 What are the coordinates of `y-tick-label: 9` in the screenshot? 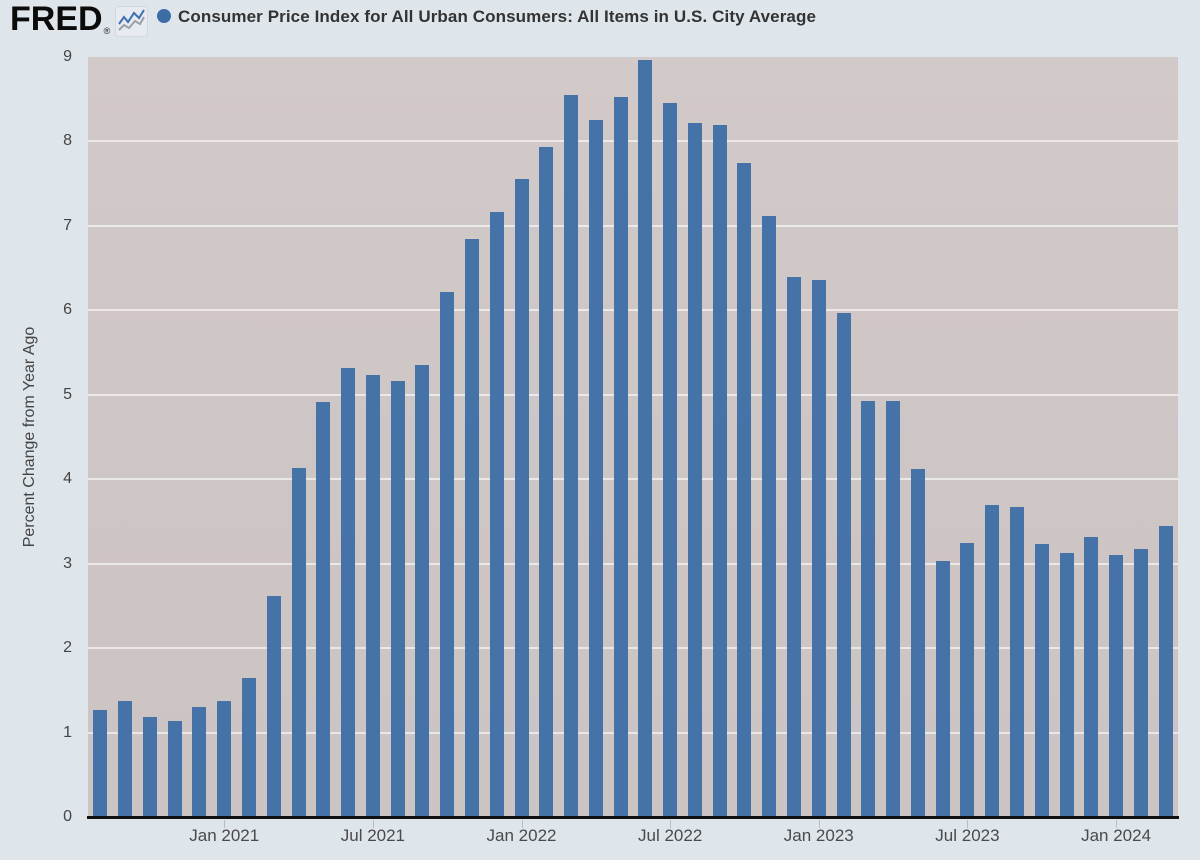 It's located at (67, 56).